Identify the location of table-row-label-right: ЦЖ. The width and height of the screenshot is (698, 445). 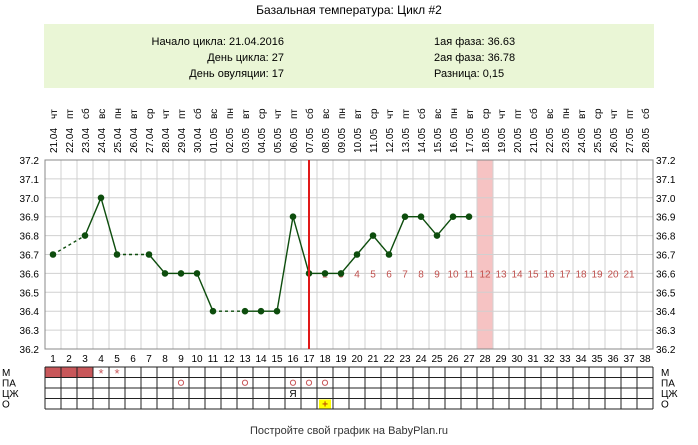
(669, 394).